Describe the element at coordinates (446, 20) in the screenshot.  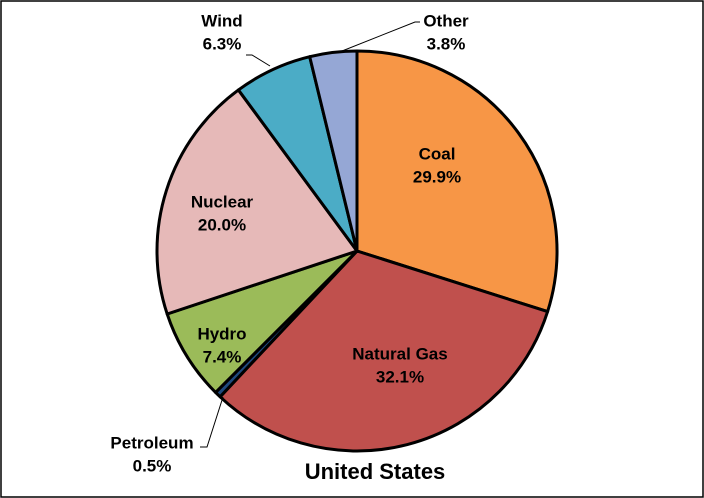
I see `slice-label: Other` at that location.